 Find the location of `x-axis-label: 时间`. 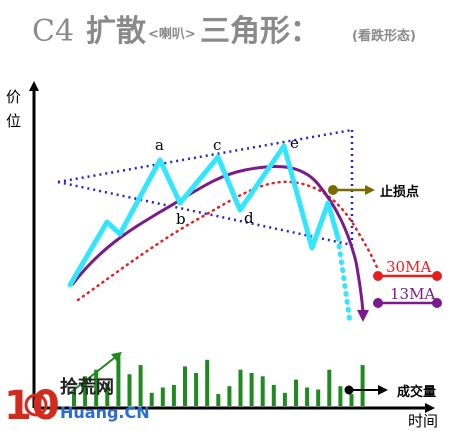

x-axis-label: 时间 is located at coordinates (423, 421).